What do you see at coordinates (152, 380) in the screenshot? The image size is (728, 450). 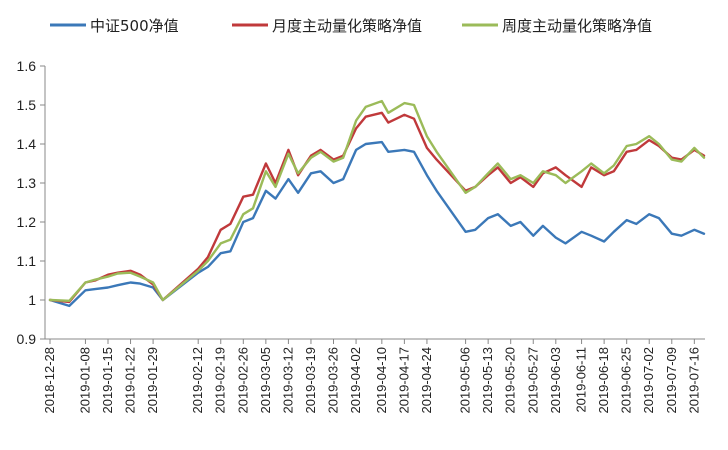 I see `x-tick-label: 2019-01-29` at bounding box center [152, 380].